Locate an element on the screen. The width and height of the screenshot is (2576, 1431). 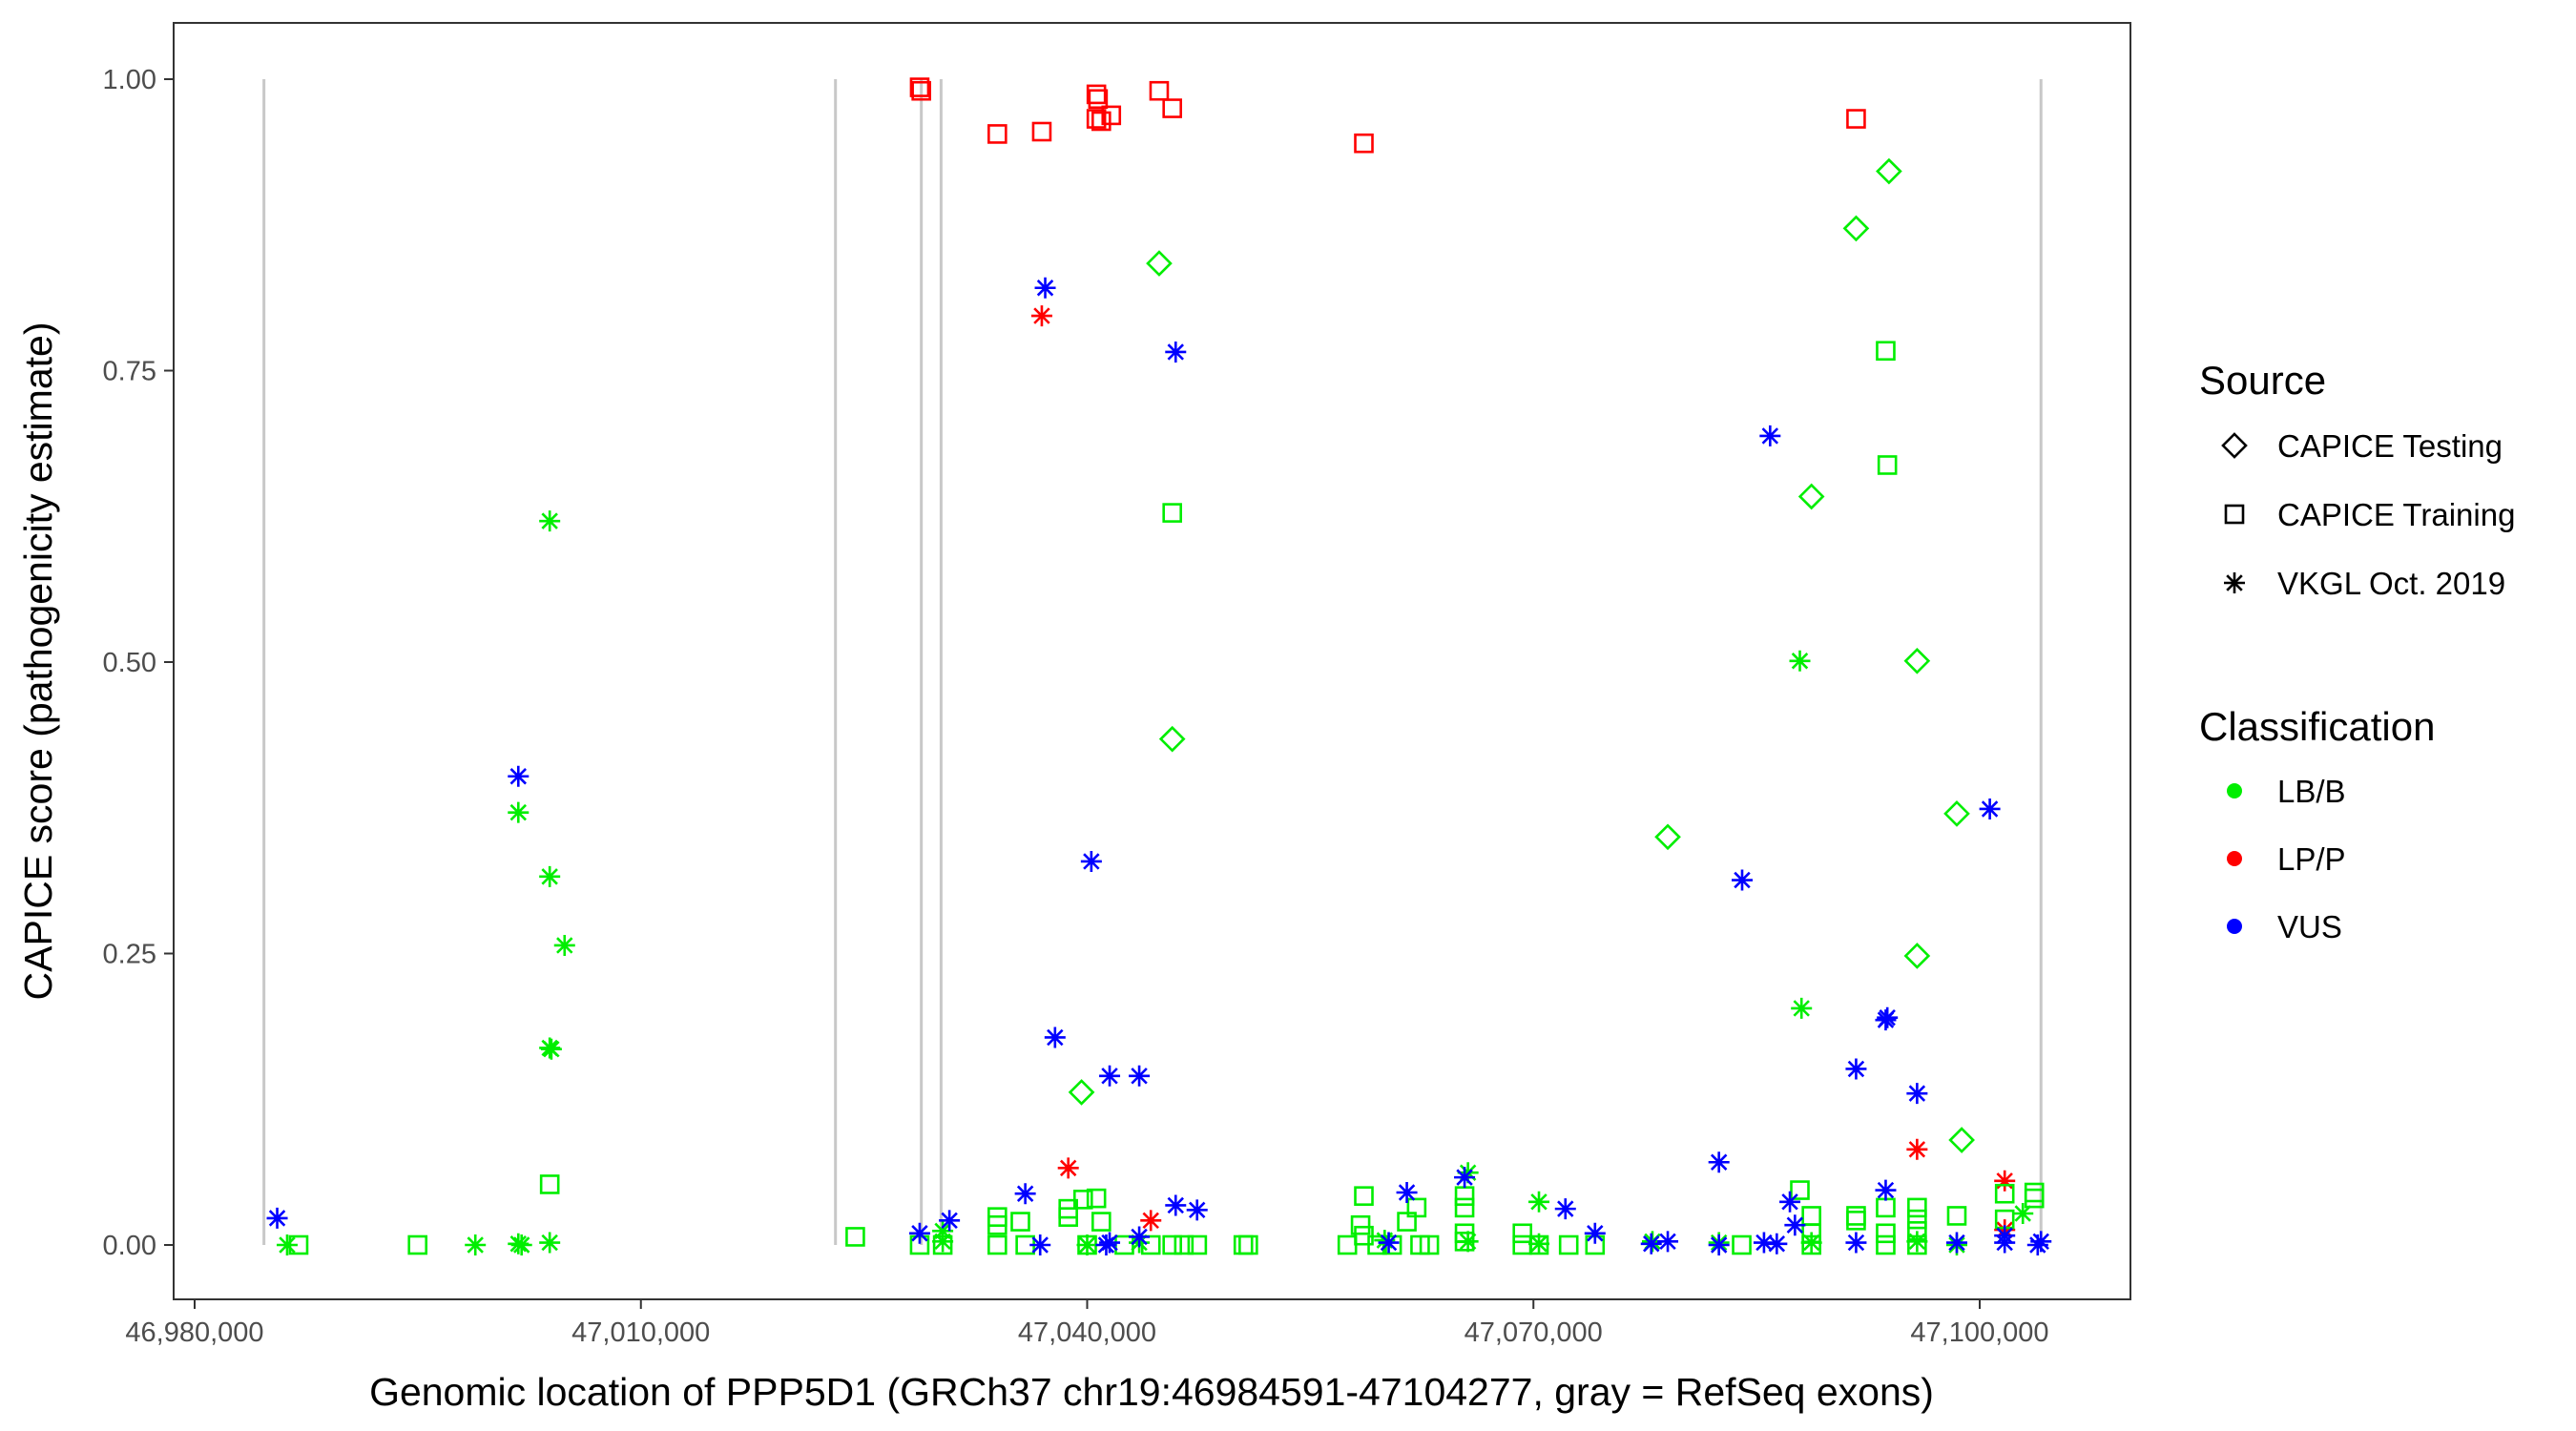
legend-square-icon is located at coordinates (2234, 514).